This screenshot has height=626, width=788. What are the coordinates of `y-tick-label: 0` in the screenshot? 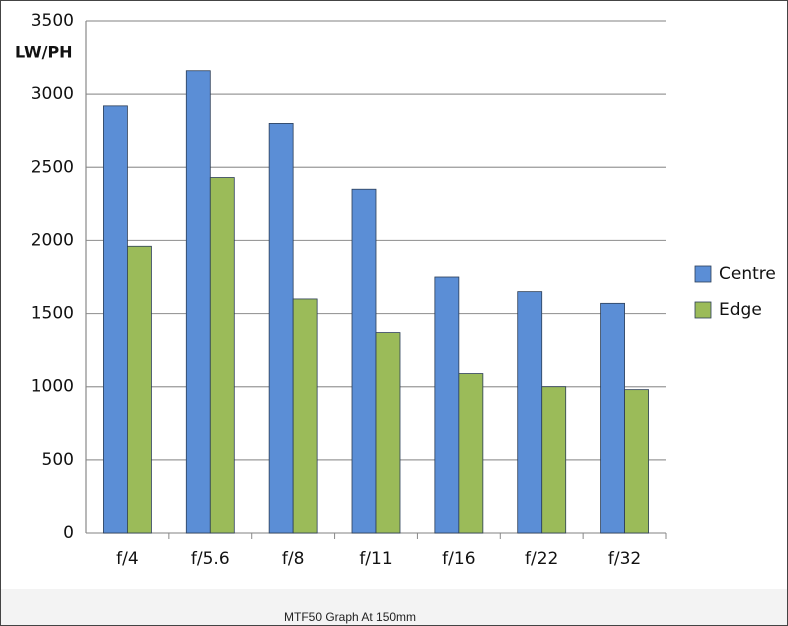 It's located at (68, 533).